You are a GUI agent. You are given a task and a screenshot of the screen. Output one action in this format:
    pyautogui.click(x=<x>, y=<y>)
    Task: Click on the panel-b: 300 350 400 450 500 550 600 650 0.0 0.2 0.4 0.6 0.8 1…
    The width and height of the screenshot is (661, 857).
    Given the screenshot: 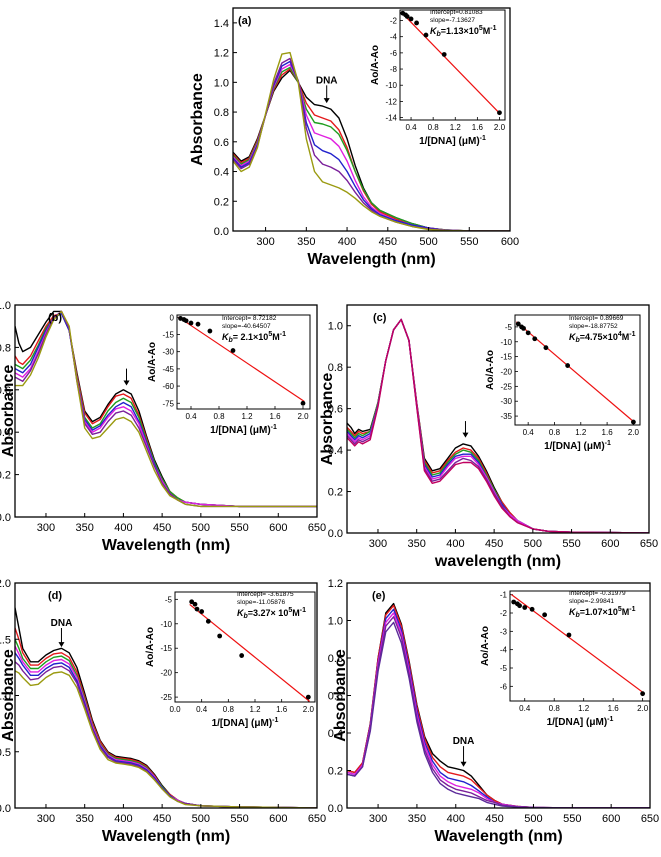 What is the action you would take?
    pyautogui.click(x=163, y=427)
    